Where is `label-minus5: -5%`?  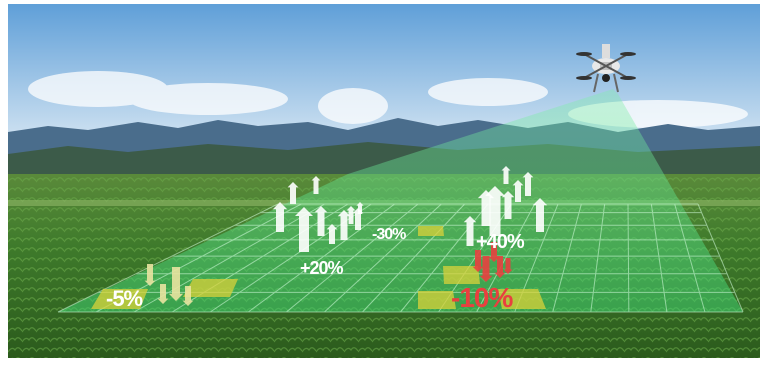 label-minus5: -5% is located at coordinates (124, 298).